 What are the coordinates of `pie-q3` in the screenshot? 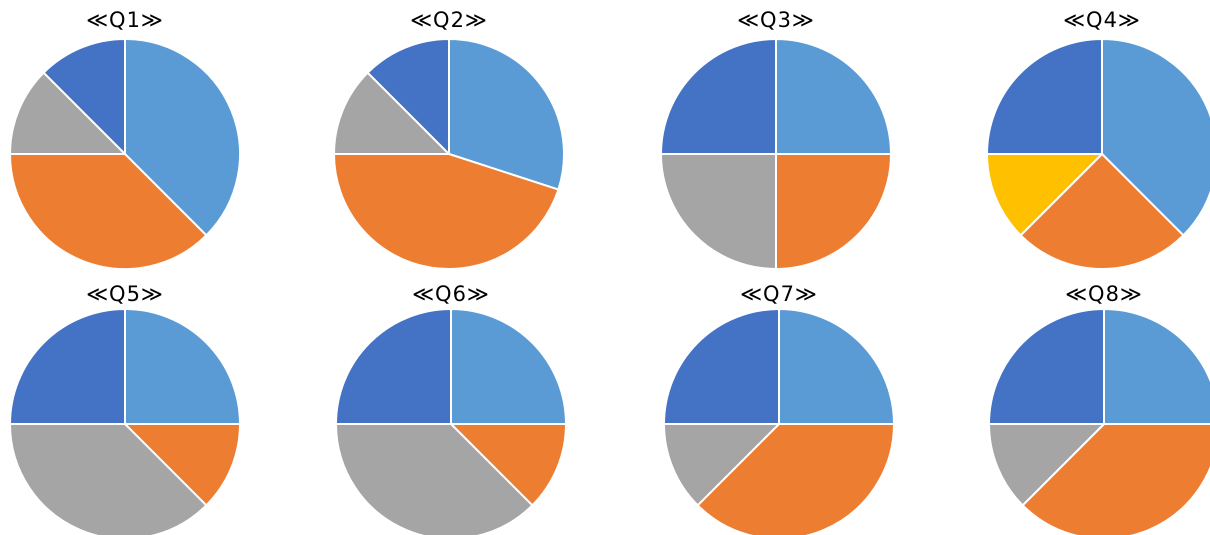 It's located at (776, 154).